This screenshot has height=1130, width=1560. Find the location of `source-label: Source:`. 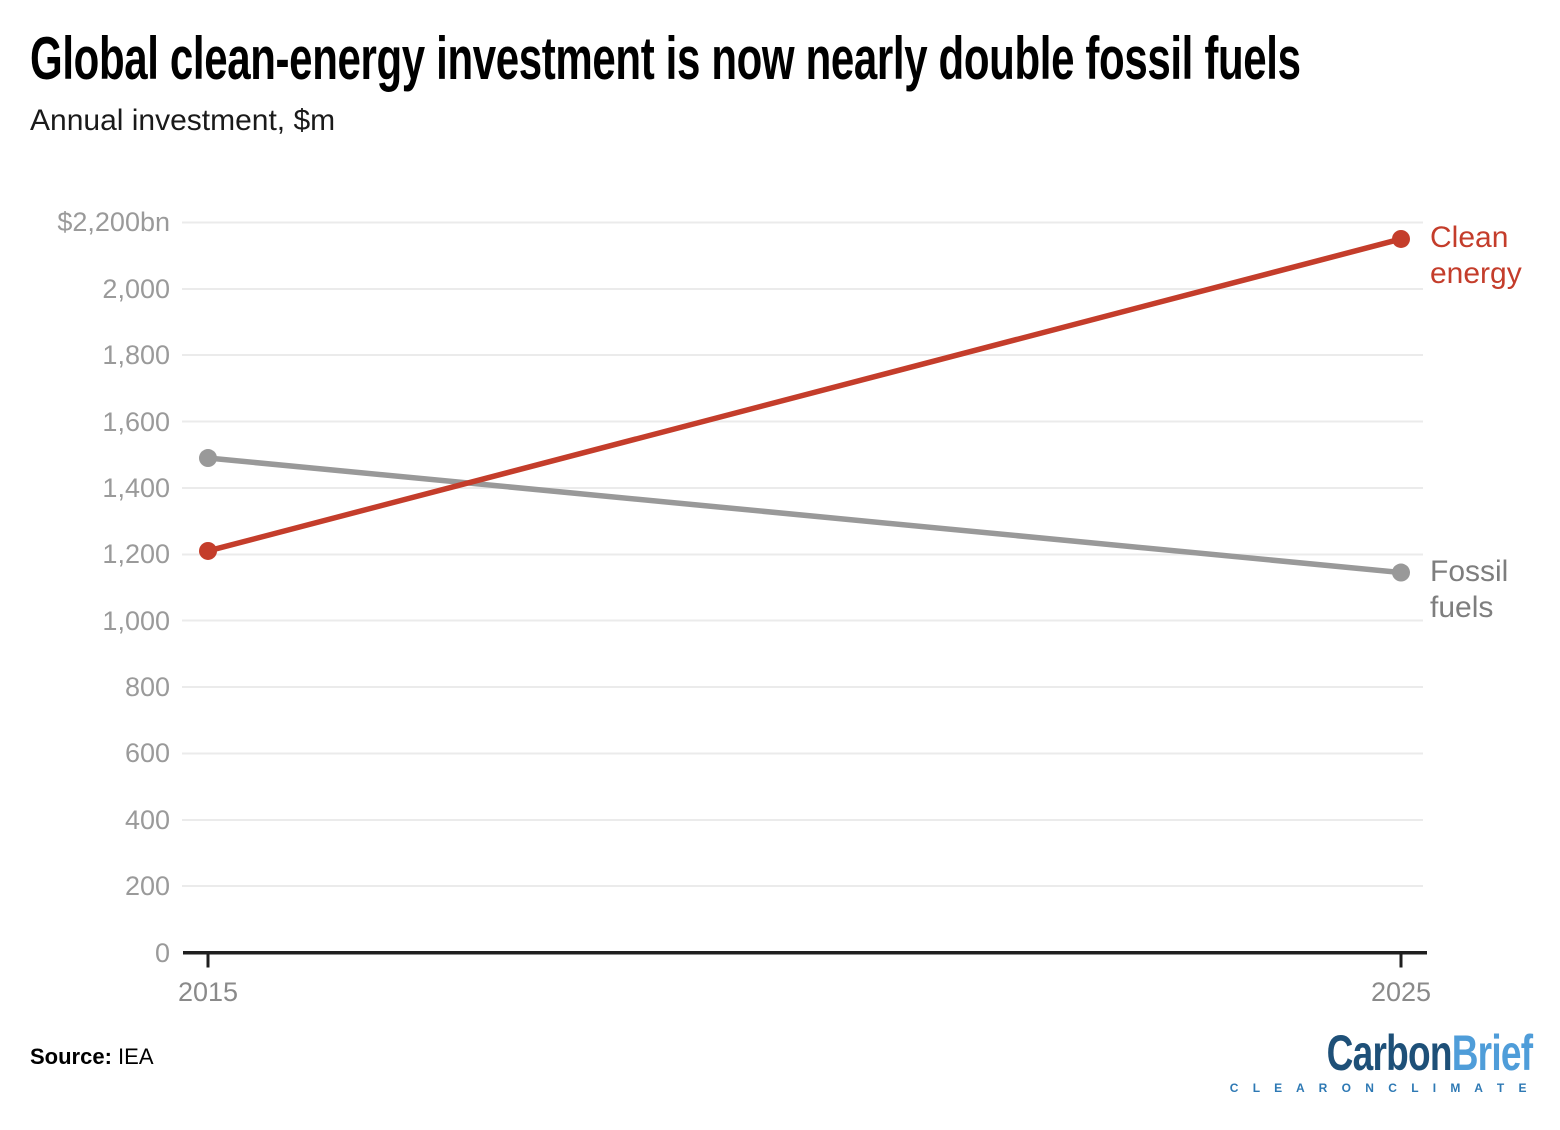

source-label: Source: is located at coordinates (71, 1056).